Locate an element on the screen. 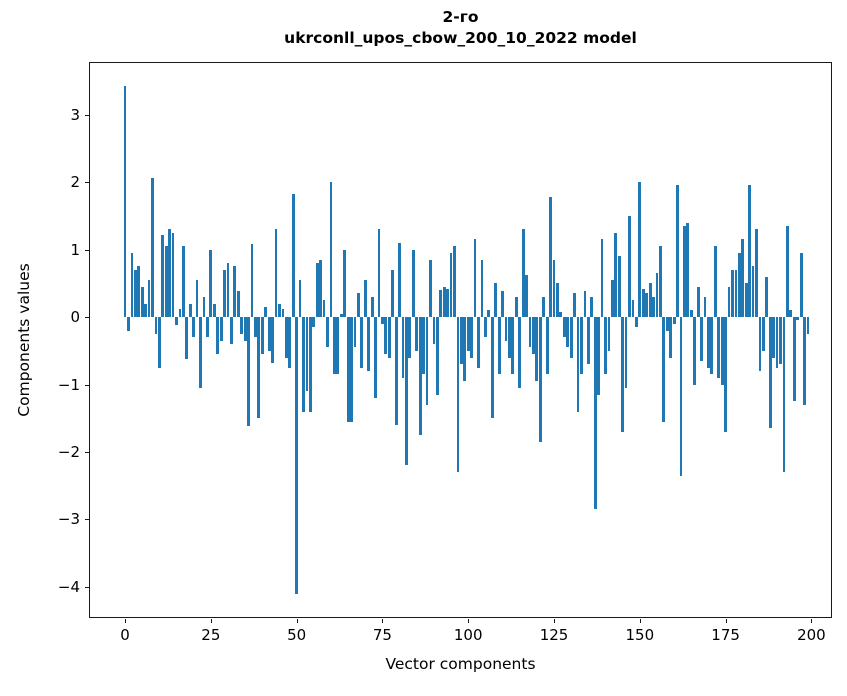 This screenshot has height=696, width=847. x-tick-label: 25 is located at coordinates (211, 635).